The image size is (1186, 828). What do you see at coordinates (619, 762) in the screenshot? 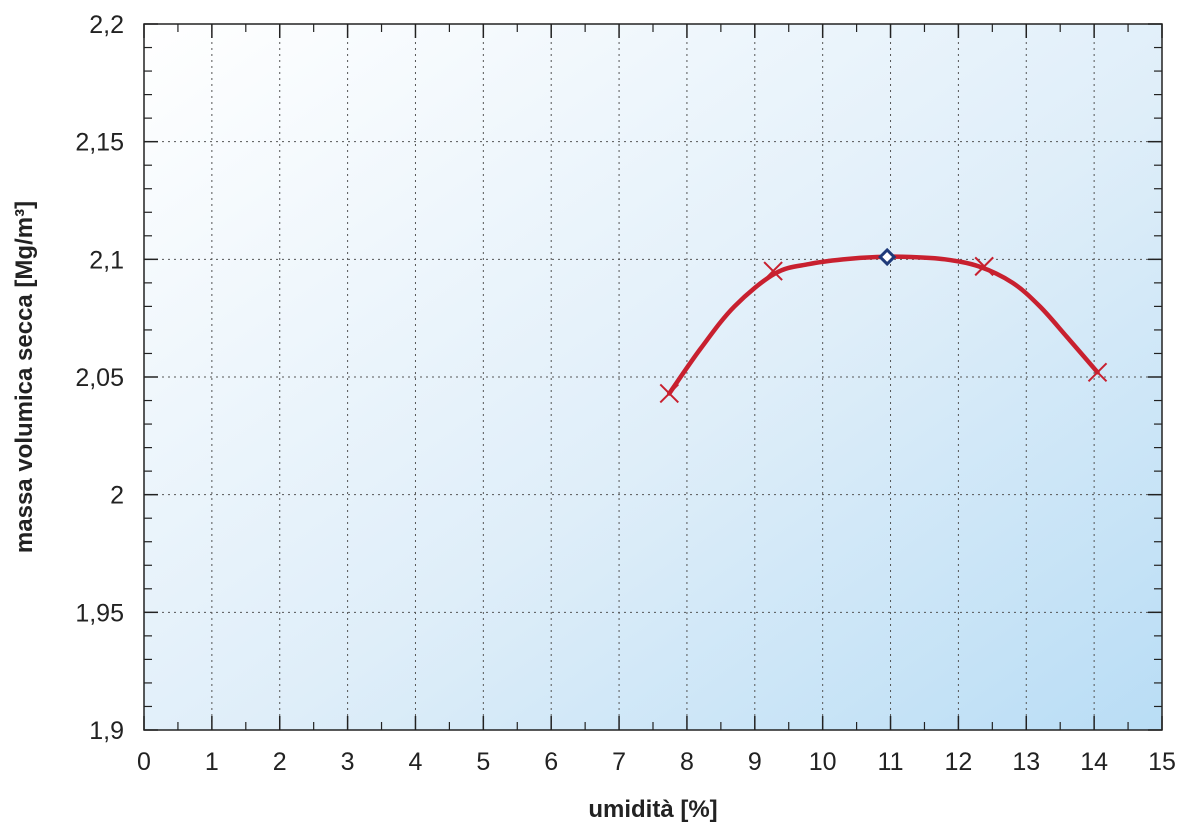
I see `x-tick-label: 7` at bounding box center [619, 762].